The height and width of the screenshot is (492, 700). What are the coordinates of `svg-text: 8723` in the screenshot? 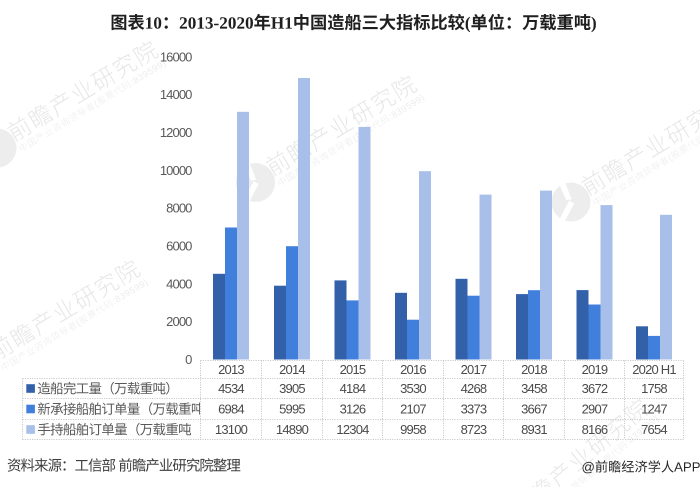 It's located at (474, 429).